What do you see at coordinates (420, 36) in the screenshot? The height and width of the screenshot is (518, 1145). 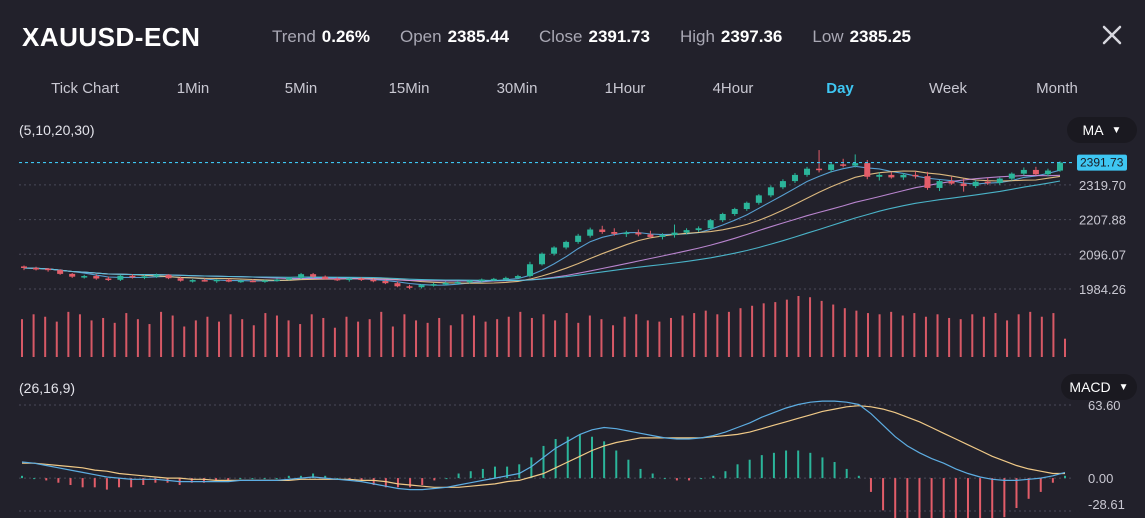 I see `stat-label: Open` at bounding box center [420, 36].